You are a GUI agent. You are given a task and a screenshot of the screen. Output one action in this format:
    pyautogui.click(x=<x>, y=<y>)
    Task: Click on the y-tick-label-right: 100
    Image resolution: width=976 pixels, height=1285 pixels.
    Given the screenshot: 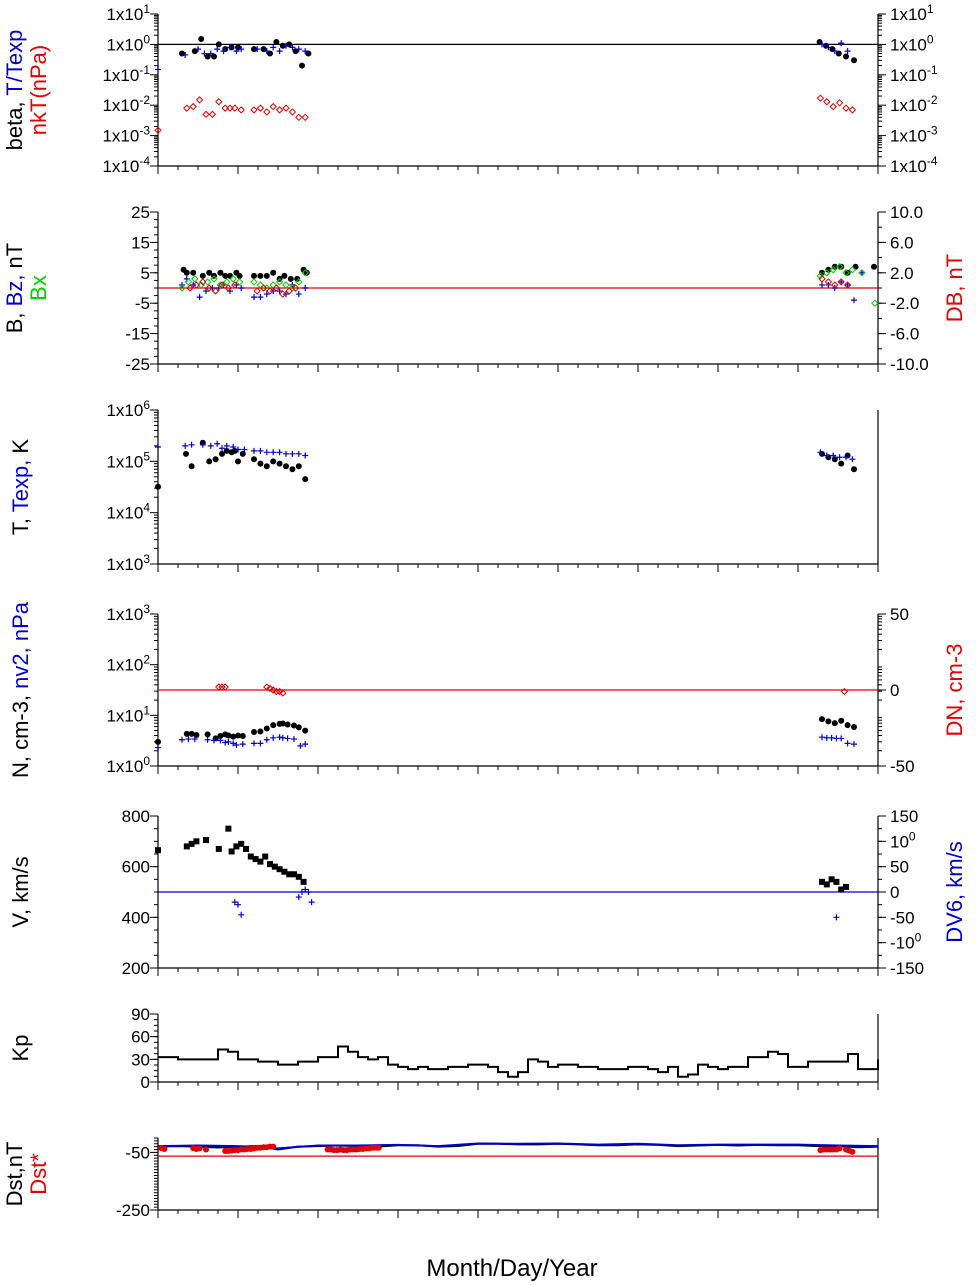 What is the action you would take?
    pyautogui.click(x=903, y=840)
    